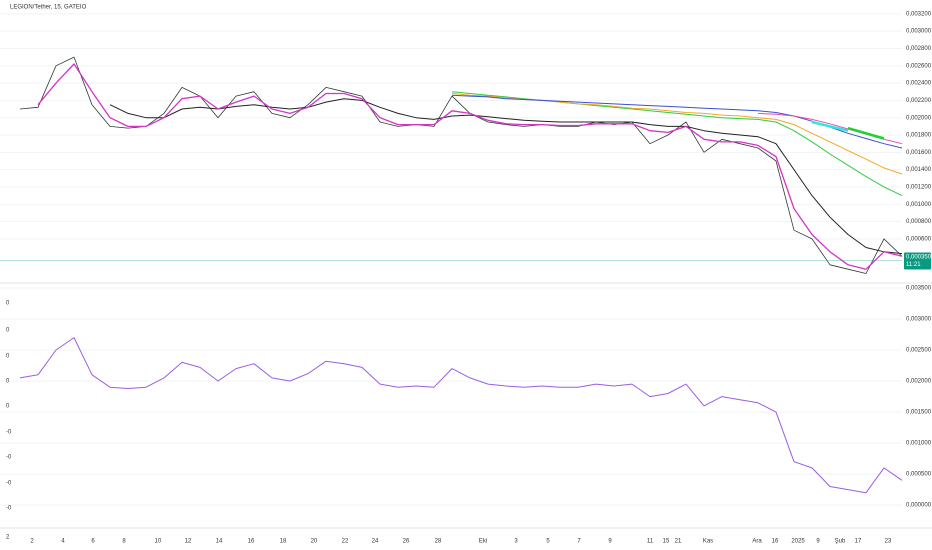 This screenshot has height=550, width=932. What do you see at coordinates (919, 49) in the screenshot?
I see `y-tick-label: 0,002800` at bounding box center [919, 49].